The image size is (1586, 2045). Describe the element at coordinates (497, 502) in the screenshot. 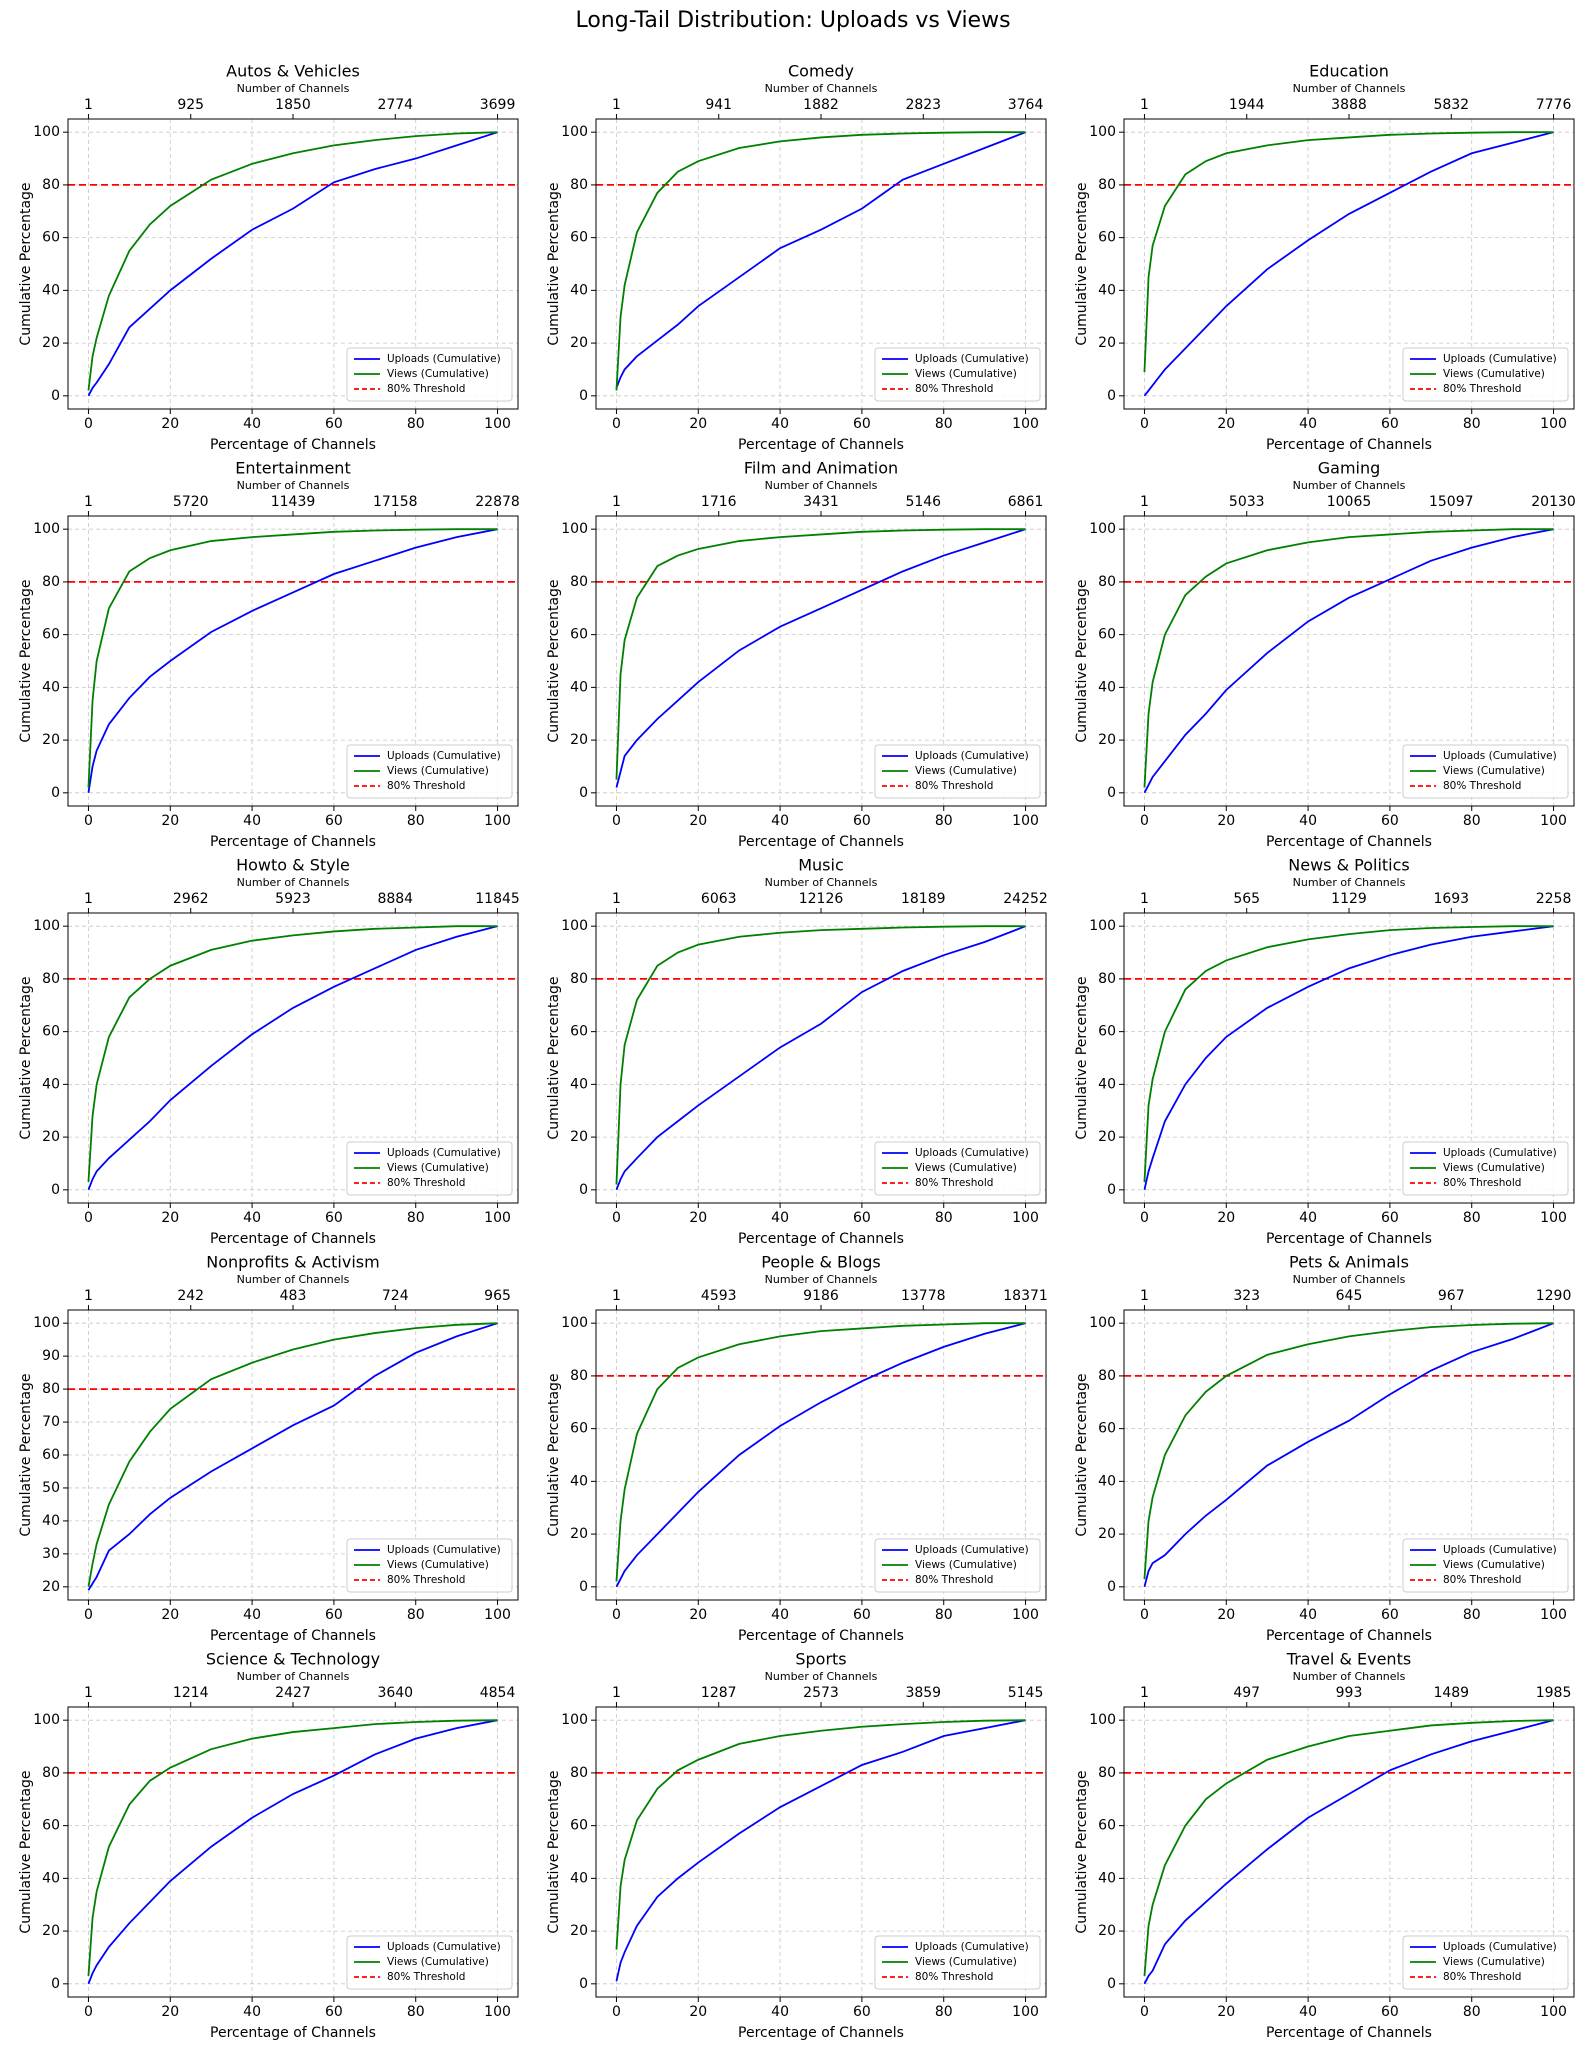

I see `x2-tick-label: 22878` at that location.